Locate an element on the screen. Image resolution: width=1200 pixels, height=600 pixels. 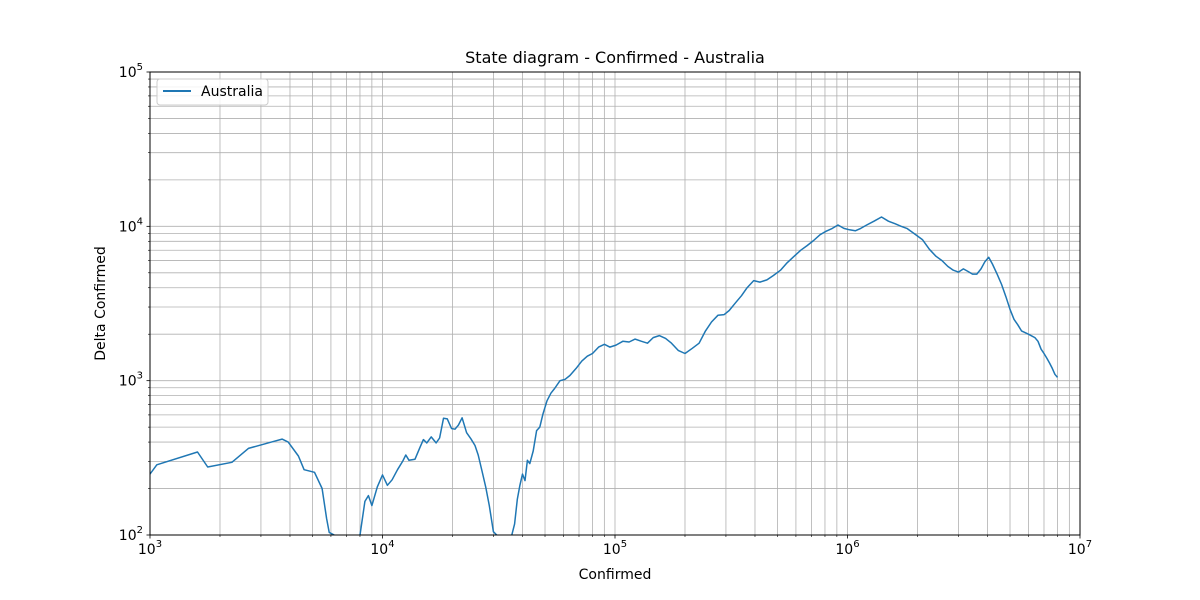
x-axis-label: Confirmed is located at coordinates (615, 575).